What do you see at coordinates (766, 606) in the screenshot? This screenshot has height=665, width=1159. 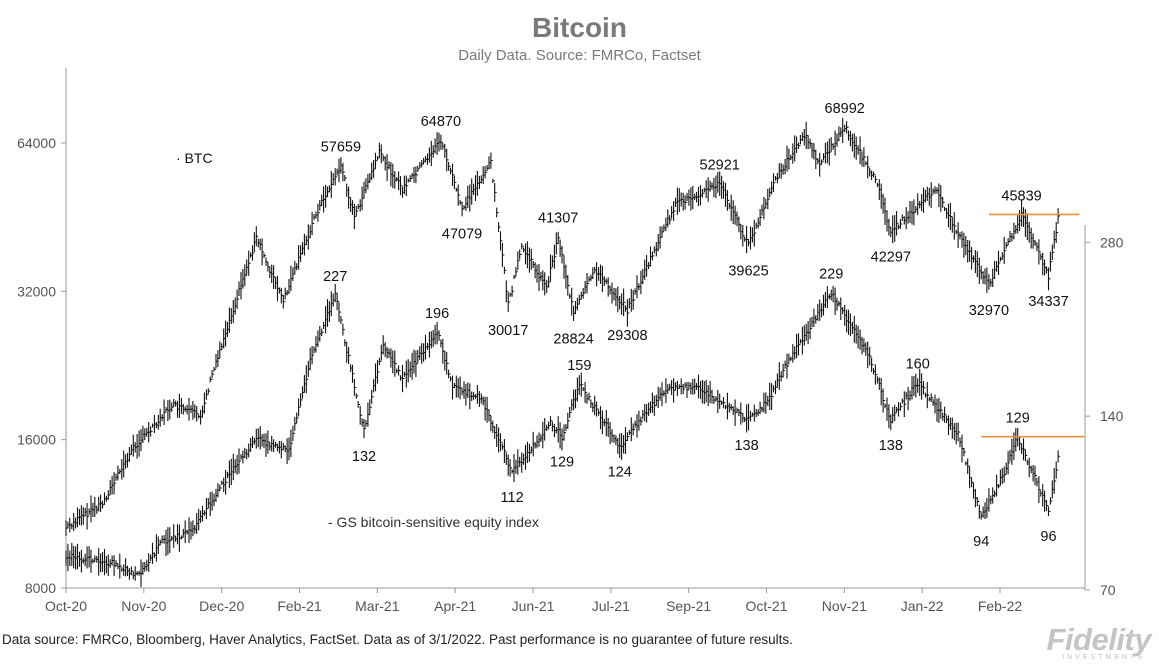 I see `x-axis-tick-label: Oct-21` at bounding box center [766, 606].